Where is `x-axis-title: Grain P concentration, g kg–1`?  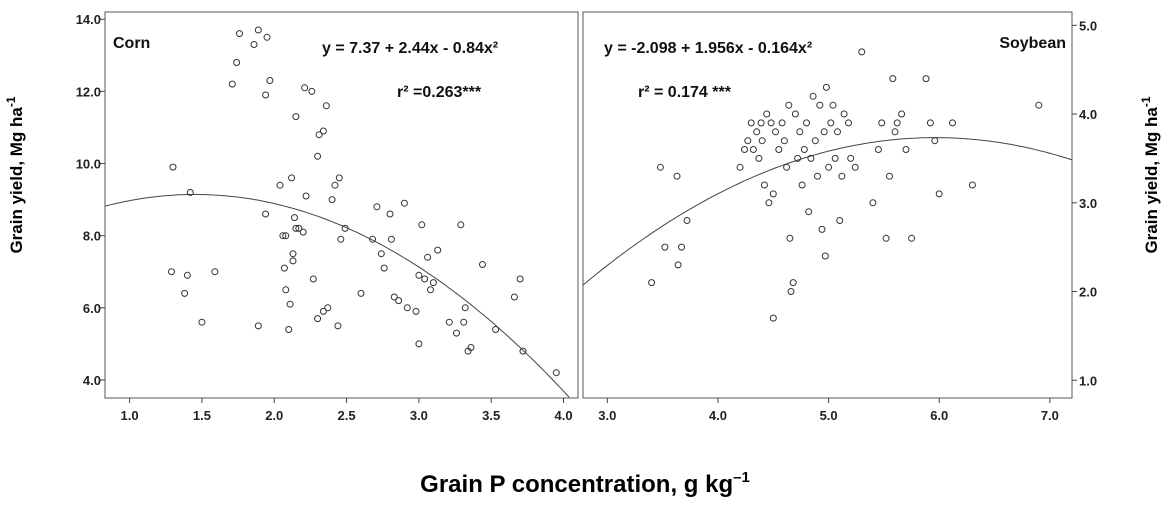
x-axis-title: Grain P concentration, g kg–1 is located at coordinates (585, 483).